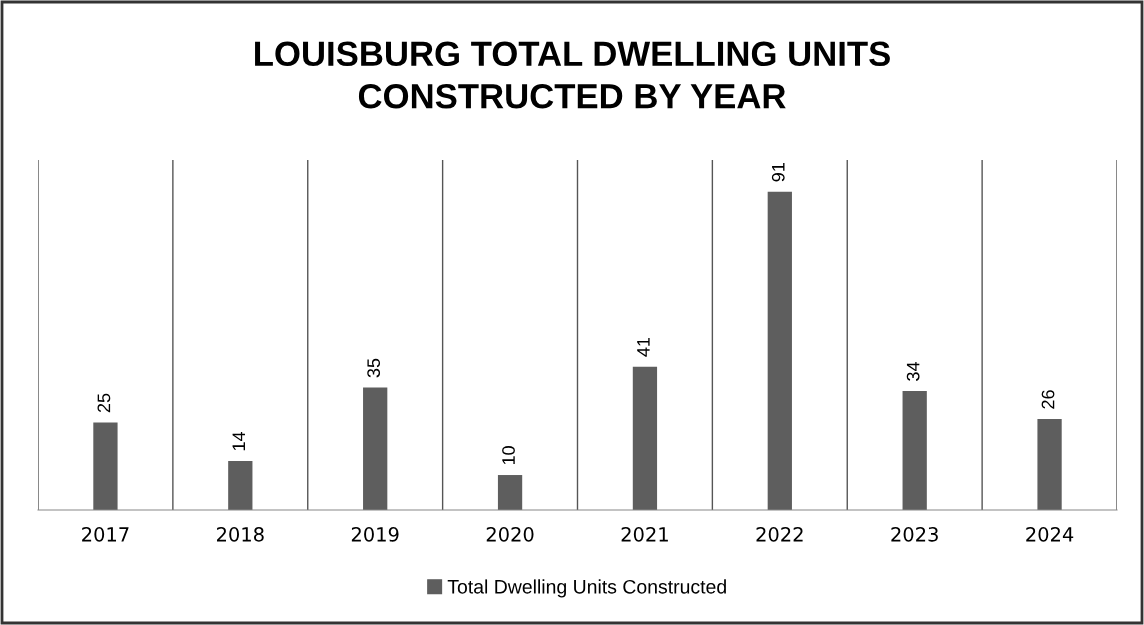 The width and height of the screenshot is (1144, 625). Describe the element at coordinates (375, 534) in the screenshot. I see `x-tick-label: 2019` at that location.